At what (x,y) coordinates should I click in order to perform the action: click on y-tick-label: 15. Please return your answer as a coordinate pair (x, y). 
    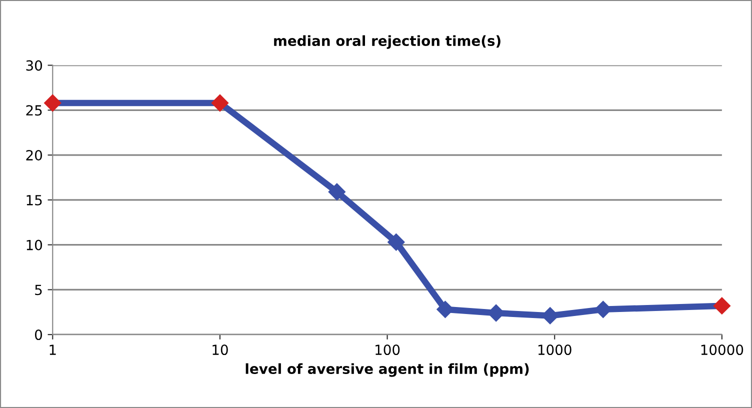
    Looking at the image, I should click on (34, 200).